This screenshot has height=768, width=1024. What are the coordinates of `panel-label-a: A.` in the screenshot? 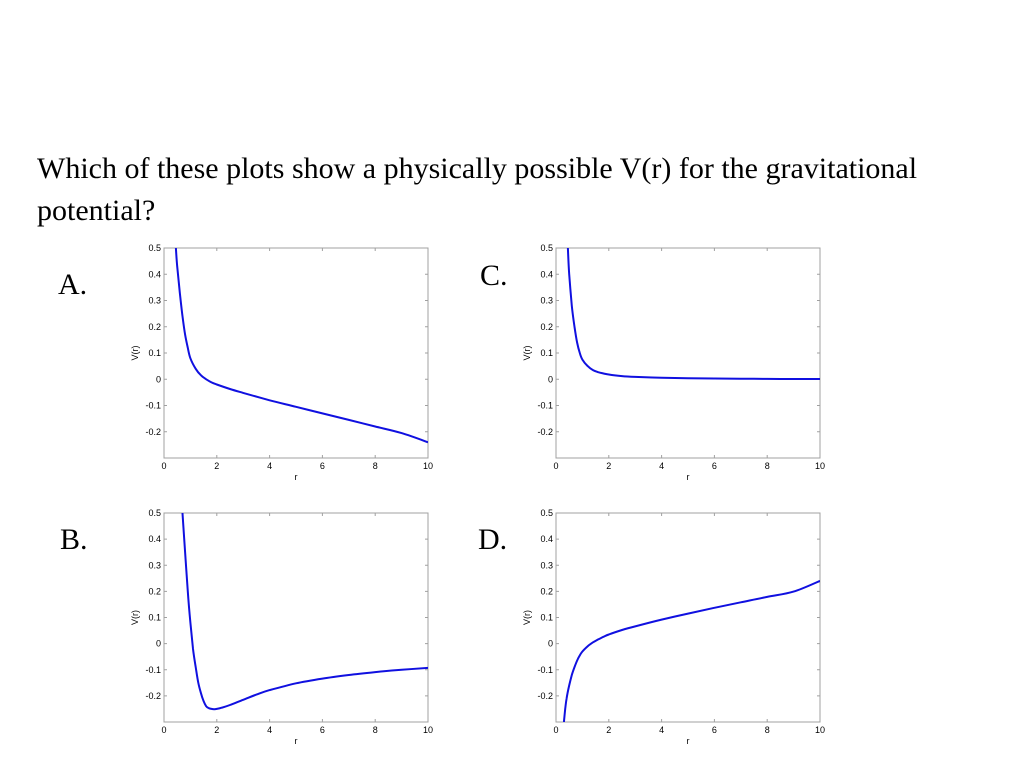 It's located at (73, 284).